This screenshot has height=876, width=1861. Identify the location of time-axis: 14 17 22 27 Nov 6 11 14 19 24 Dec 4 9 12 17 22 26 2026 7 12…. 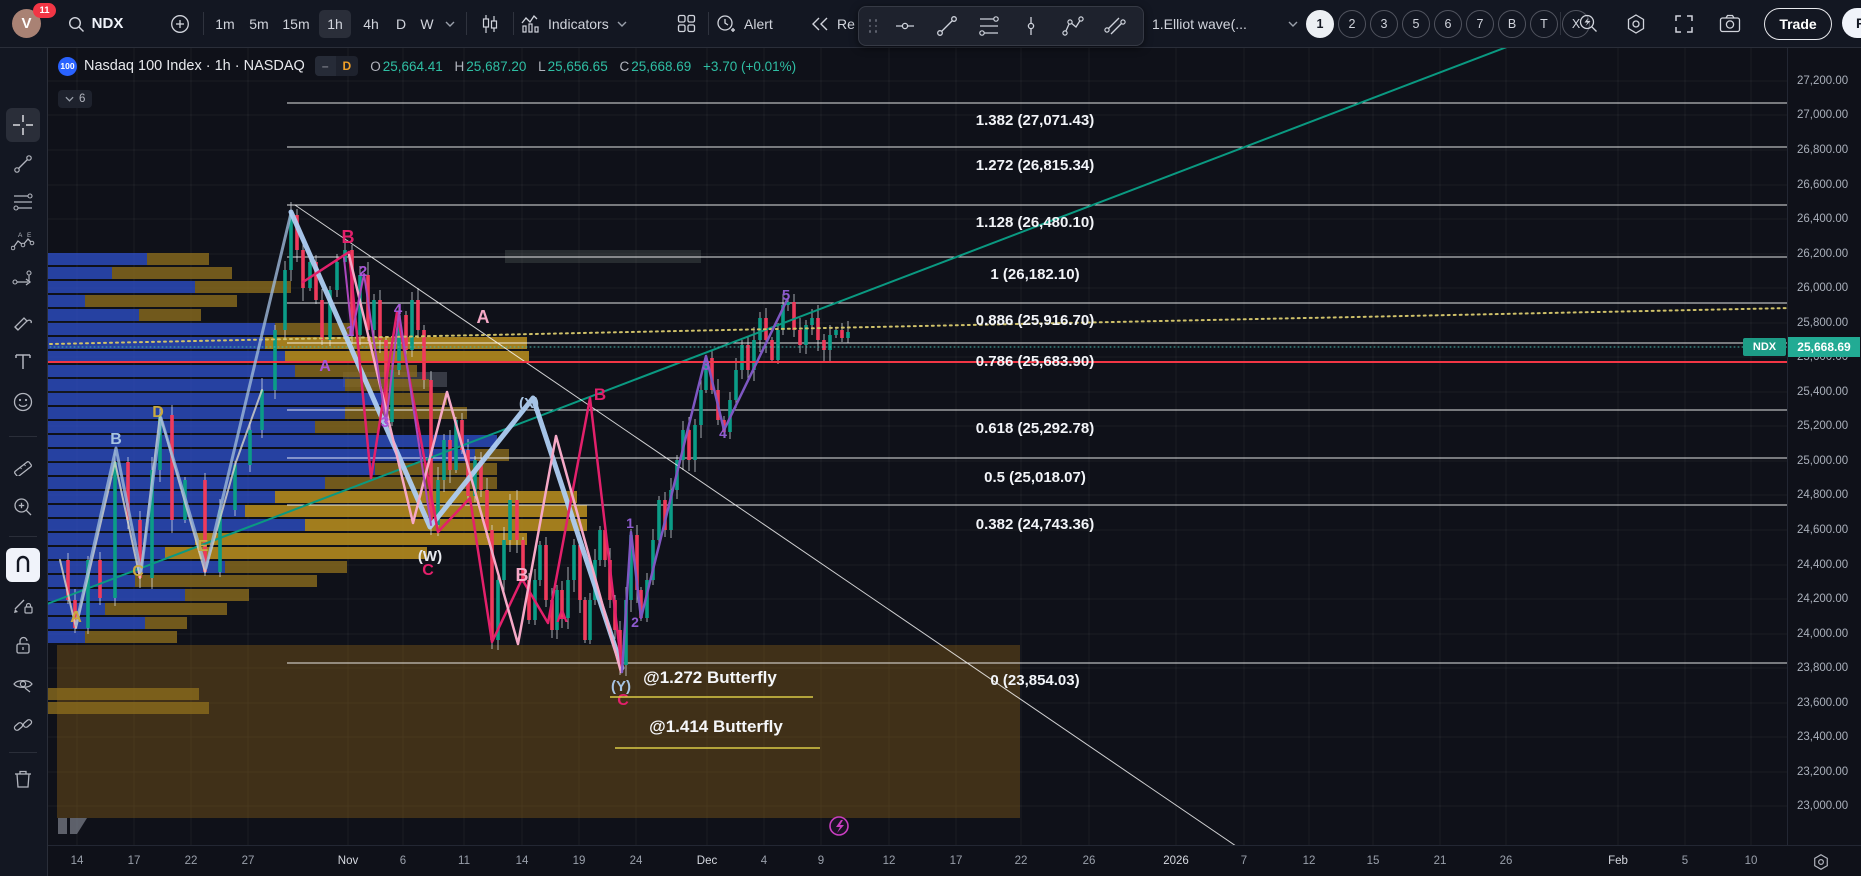
(954, 860).